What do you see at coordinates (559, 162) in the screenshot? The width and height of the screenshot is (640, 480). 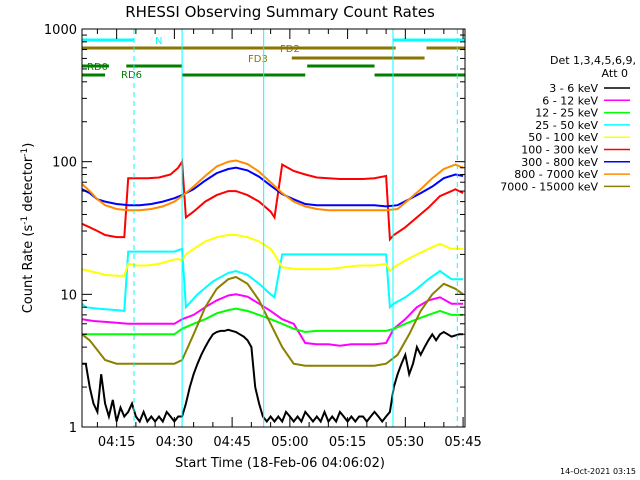 I see `legend-label-6: 300 - 800 keV` at bounding box center [559, 162].